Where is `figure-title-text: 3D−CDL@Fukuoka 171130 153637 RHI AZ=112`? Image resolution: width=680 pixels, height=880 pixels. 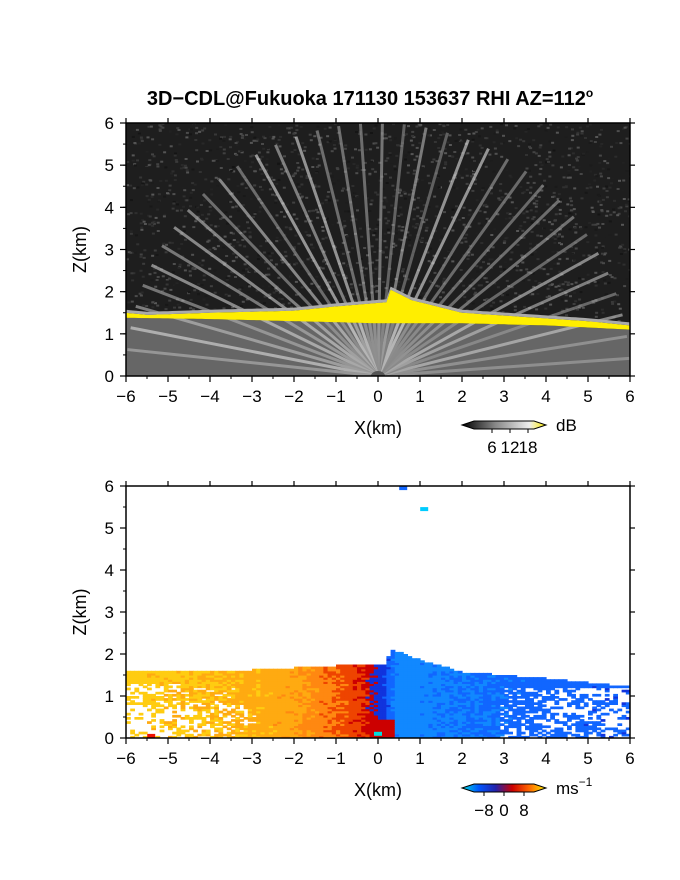
figure-title-text: 3D−CDL@Fukuoka 171130 153637 RHI AZ=112 is located at coordinates (366, 99).